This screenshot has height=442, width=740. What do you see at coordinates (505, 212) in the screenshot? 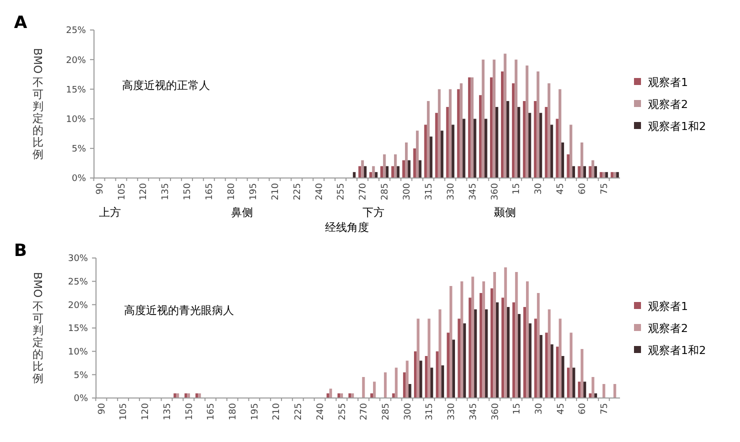
I see `text: 颞侧` at bounding box center [505, 212].